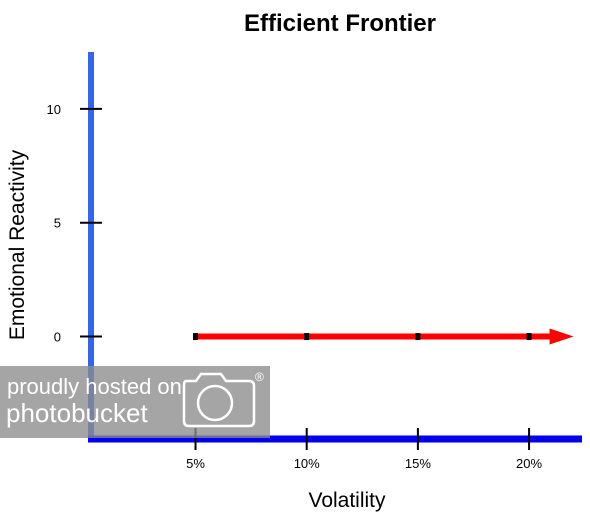  Describe the element at coordinates (219, 400) in the screenshot. I see `camera-icon` at that location.